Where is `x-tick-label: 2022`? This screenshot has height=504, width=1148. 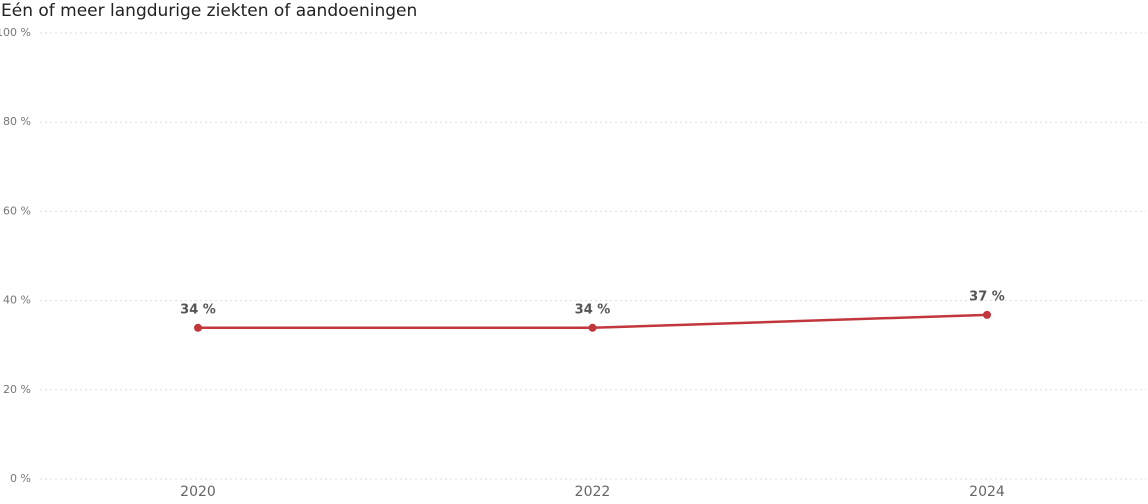
x-tick-label: 2022 is located at coordinates (593, 492).